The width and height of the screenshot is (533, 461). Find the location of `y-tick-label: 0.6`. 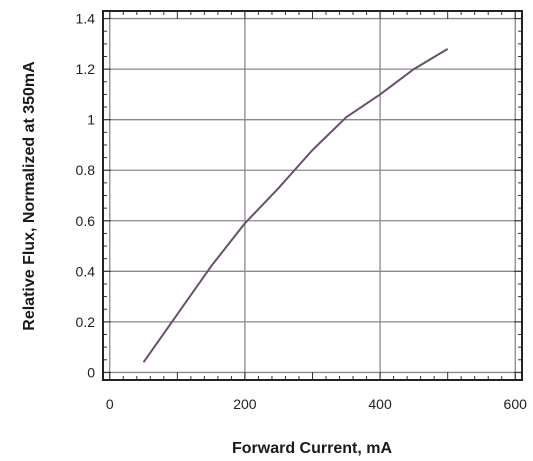

y-tick-label: 0.6 is located at coordinates (86, 221).